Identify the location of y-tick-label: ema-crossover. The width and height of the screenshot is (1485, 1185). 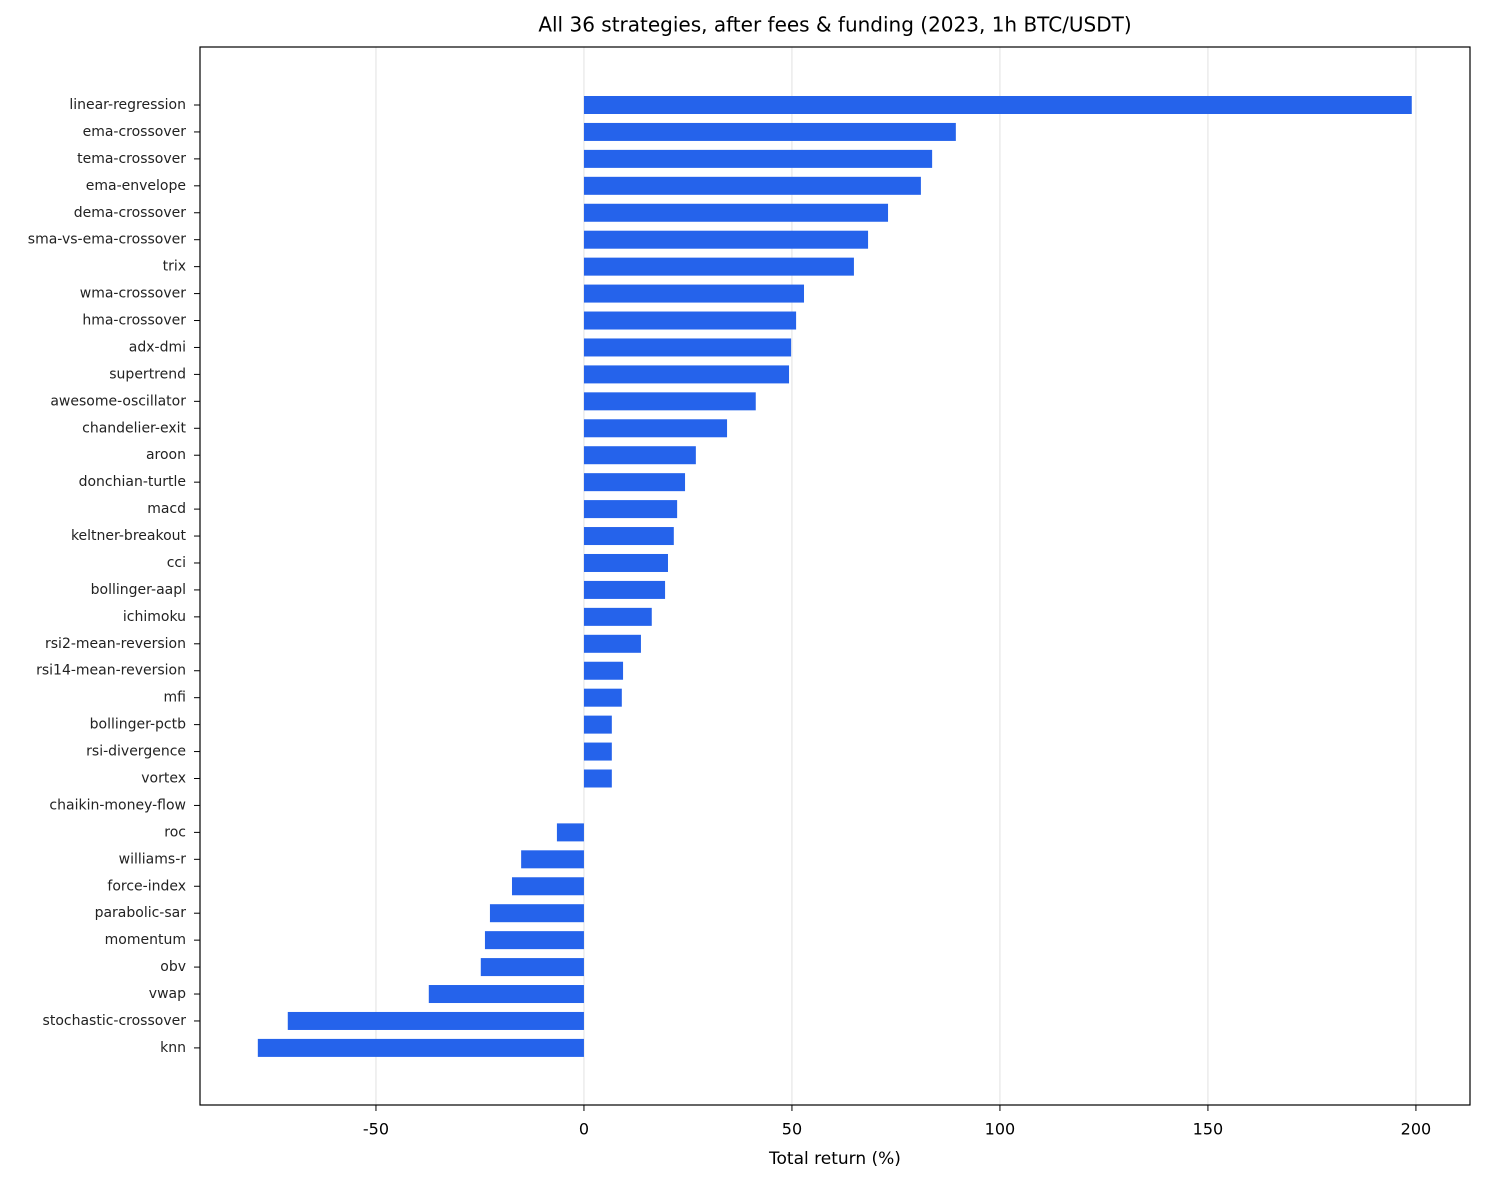
(135, 132).